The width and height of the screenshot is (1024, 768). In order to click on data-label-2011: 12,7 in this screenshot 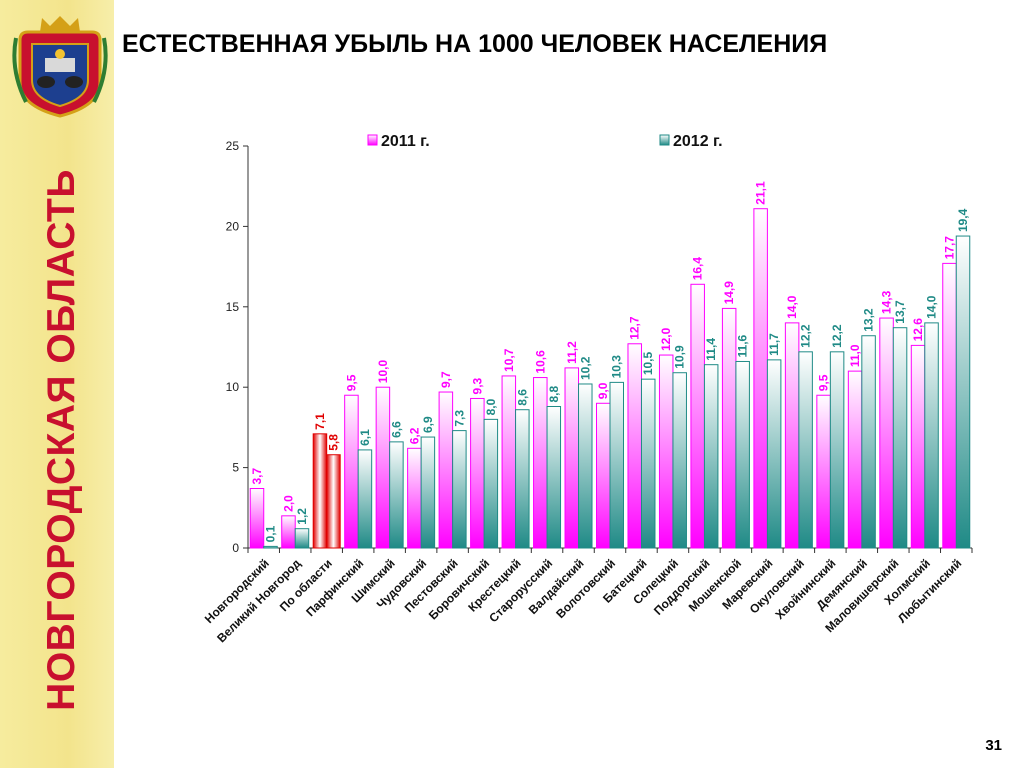, I will do `click(635, 328)`.